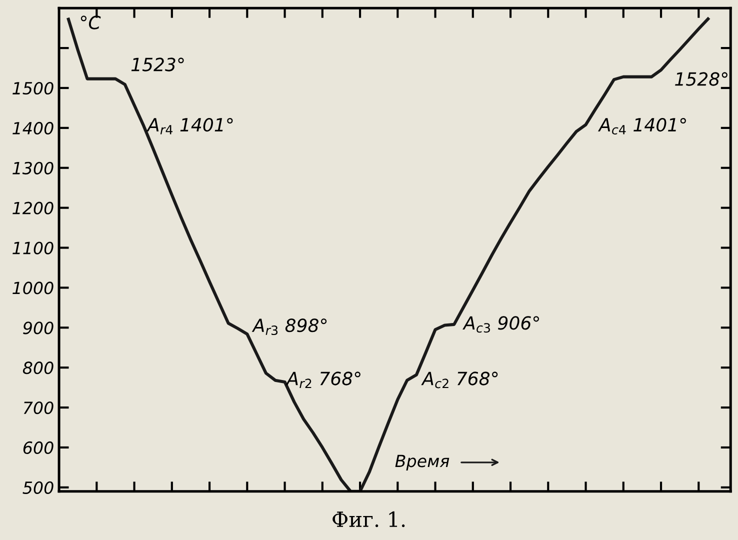  What do you see at coordinates (33, 208) in the screenshot?
I see `y-tick-label: 1200` at bounding box center [33, 208].